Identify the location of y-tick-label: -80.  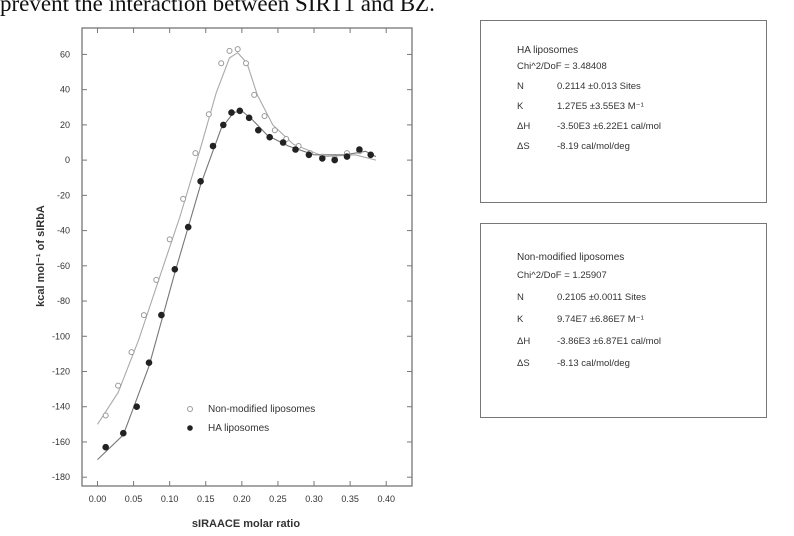
(63, 301).